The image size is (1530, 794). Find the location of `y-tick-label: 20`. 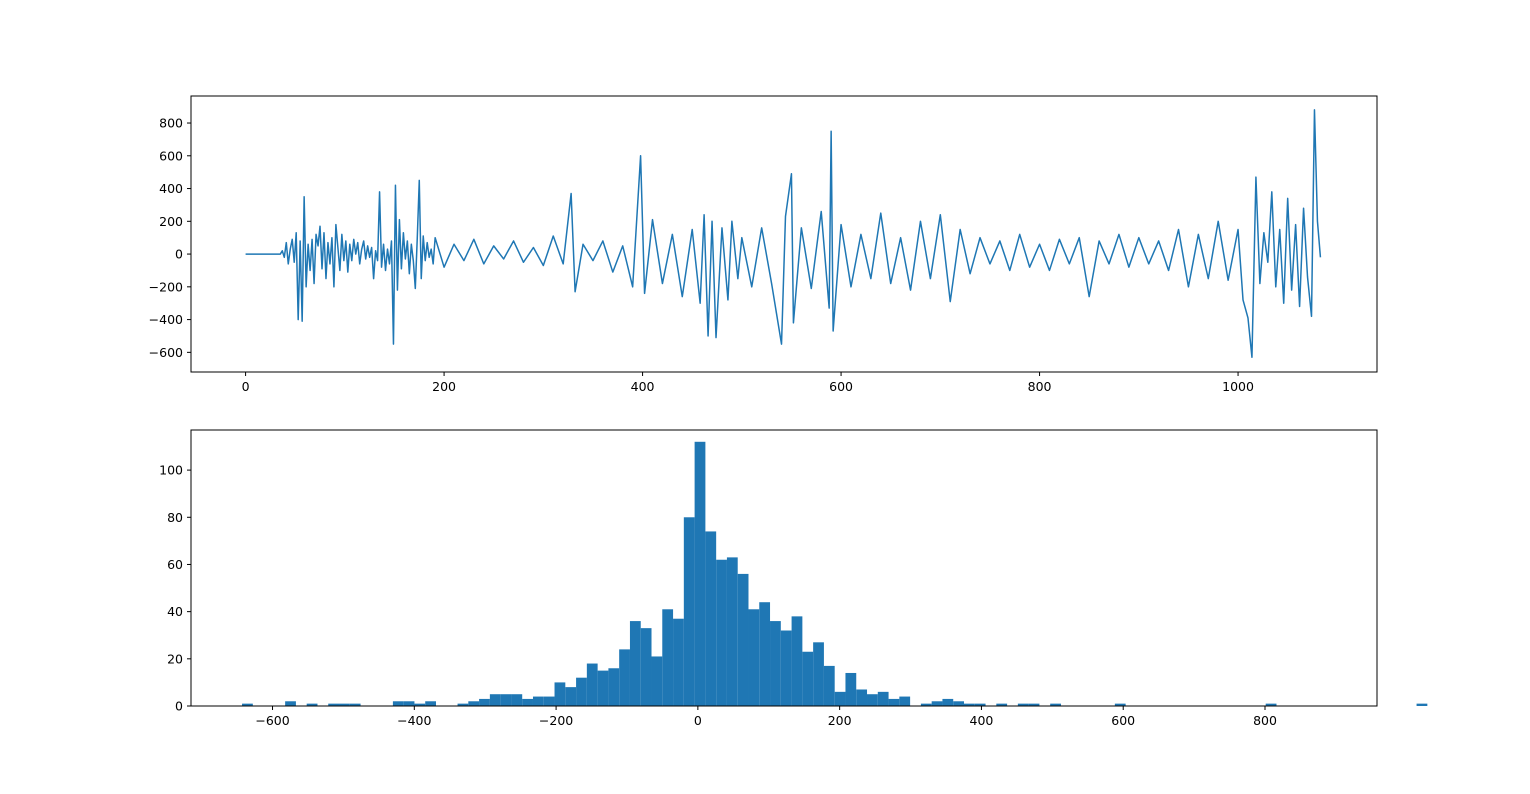

y-tick-label: 20 is located at coordinates (175, 658).